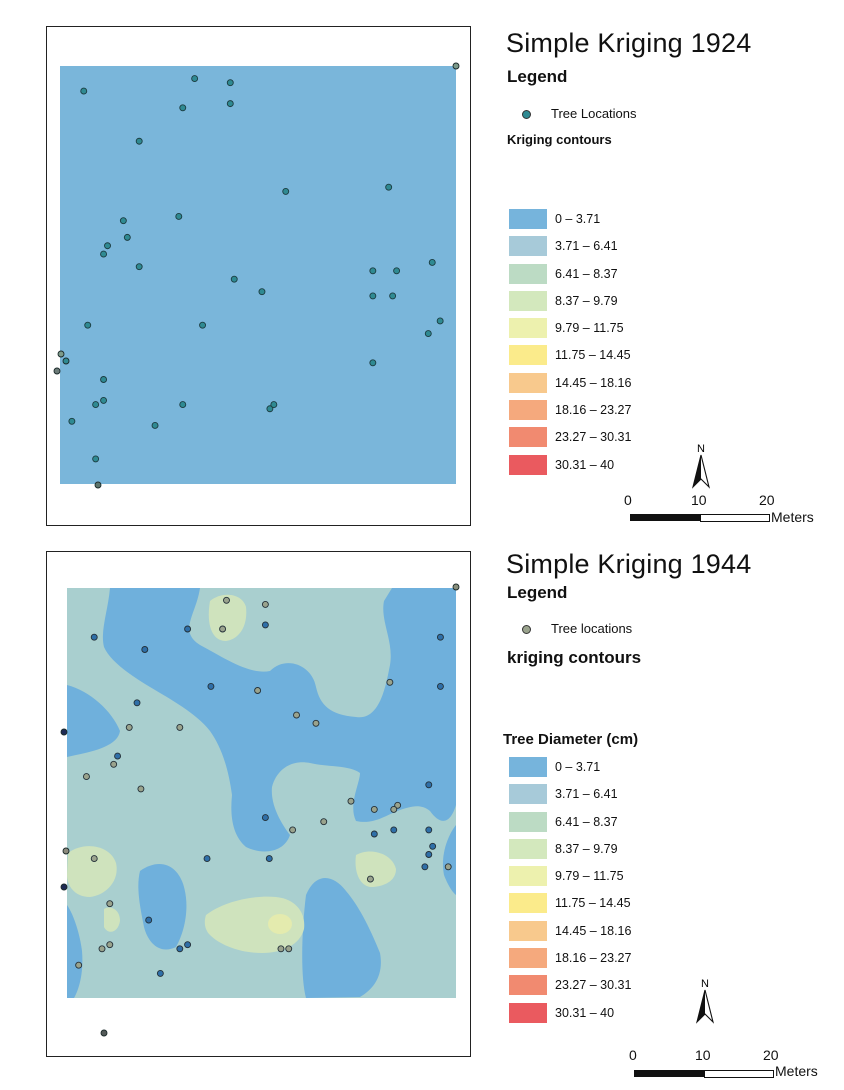  What do you see at coordinates (592, 628) in the screenshot?
I see `legend-points-label: Tree locations` at bounding box center [592, 628].